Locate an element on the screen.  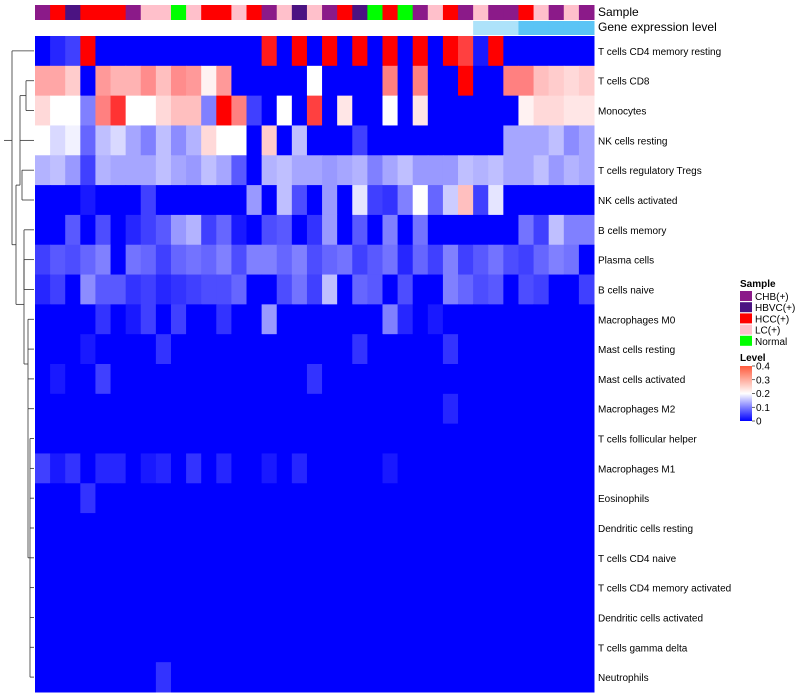
row-label: B cells naive is located at coordinates (626, 290).